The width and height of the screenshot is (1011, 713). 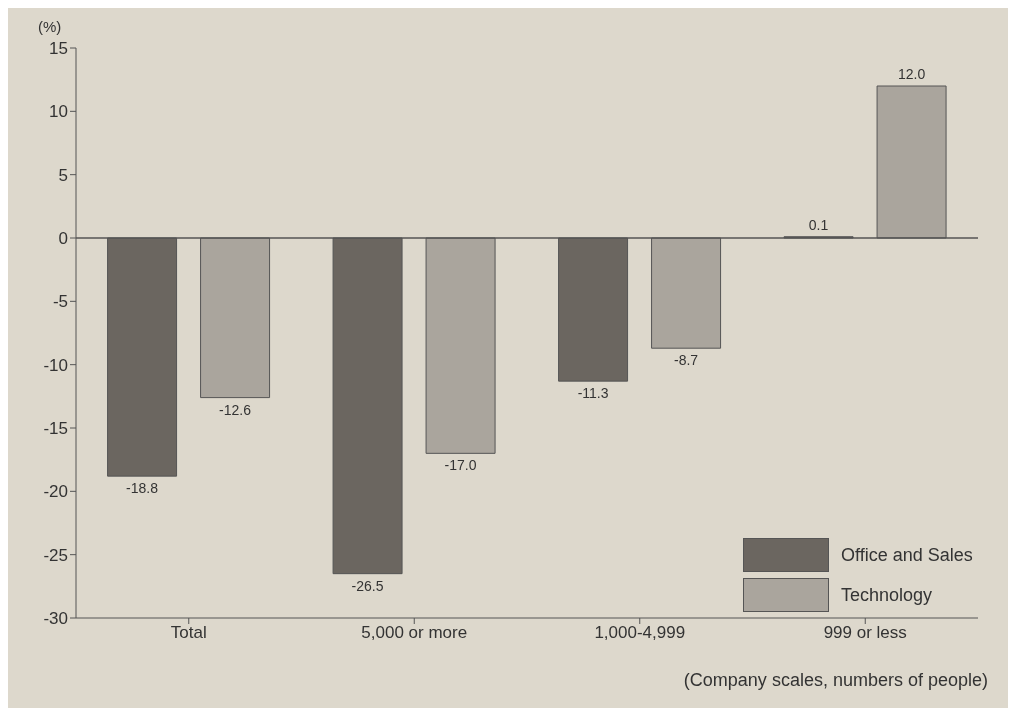 I want to click on y-tick-label: 10, so click(x=58, y=112).